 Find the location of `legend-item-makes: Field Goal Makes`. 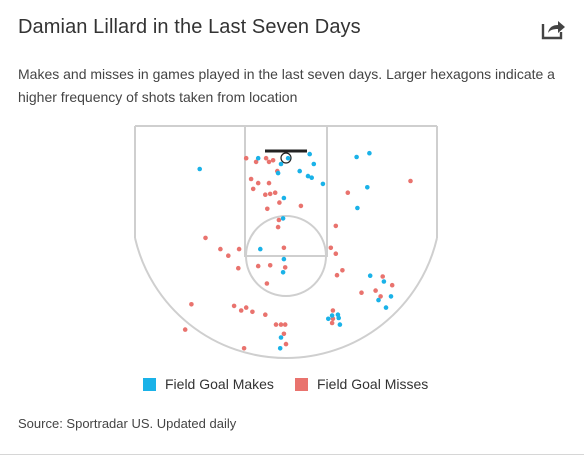

legend-item-makes: Field Goal Makes is located at coordinates (208, 384).